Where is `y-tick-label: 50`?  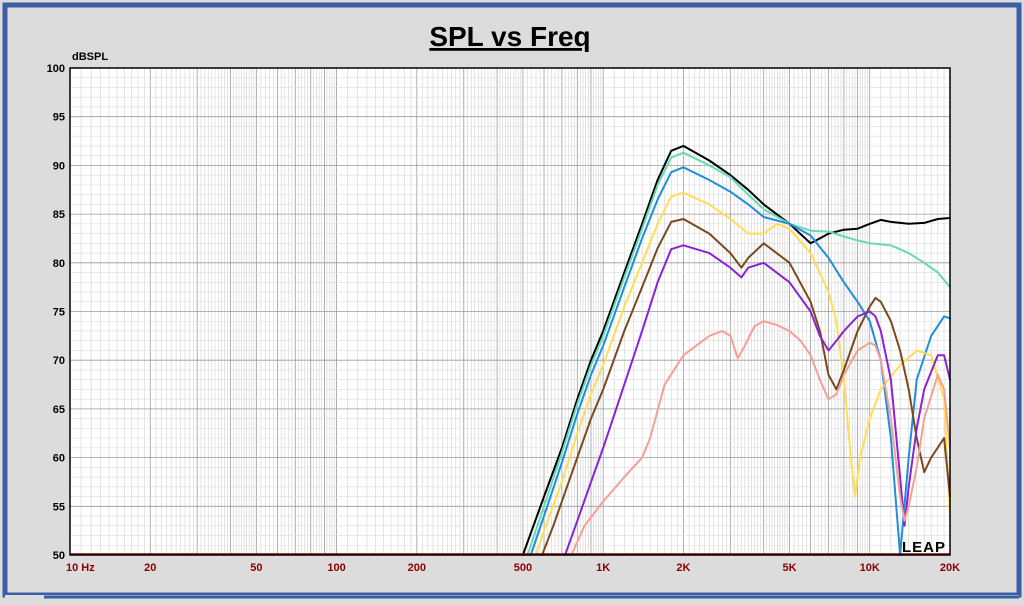 y-tick-label: 50 is located at coordinates (59, 556).